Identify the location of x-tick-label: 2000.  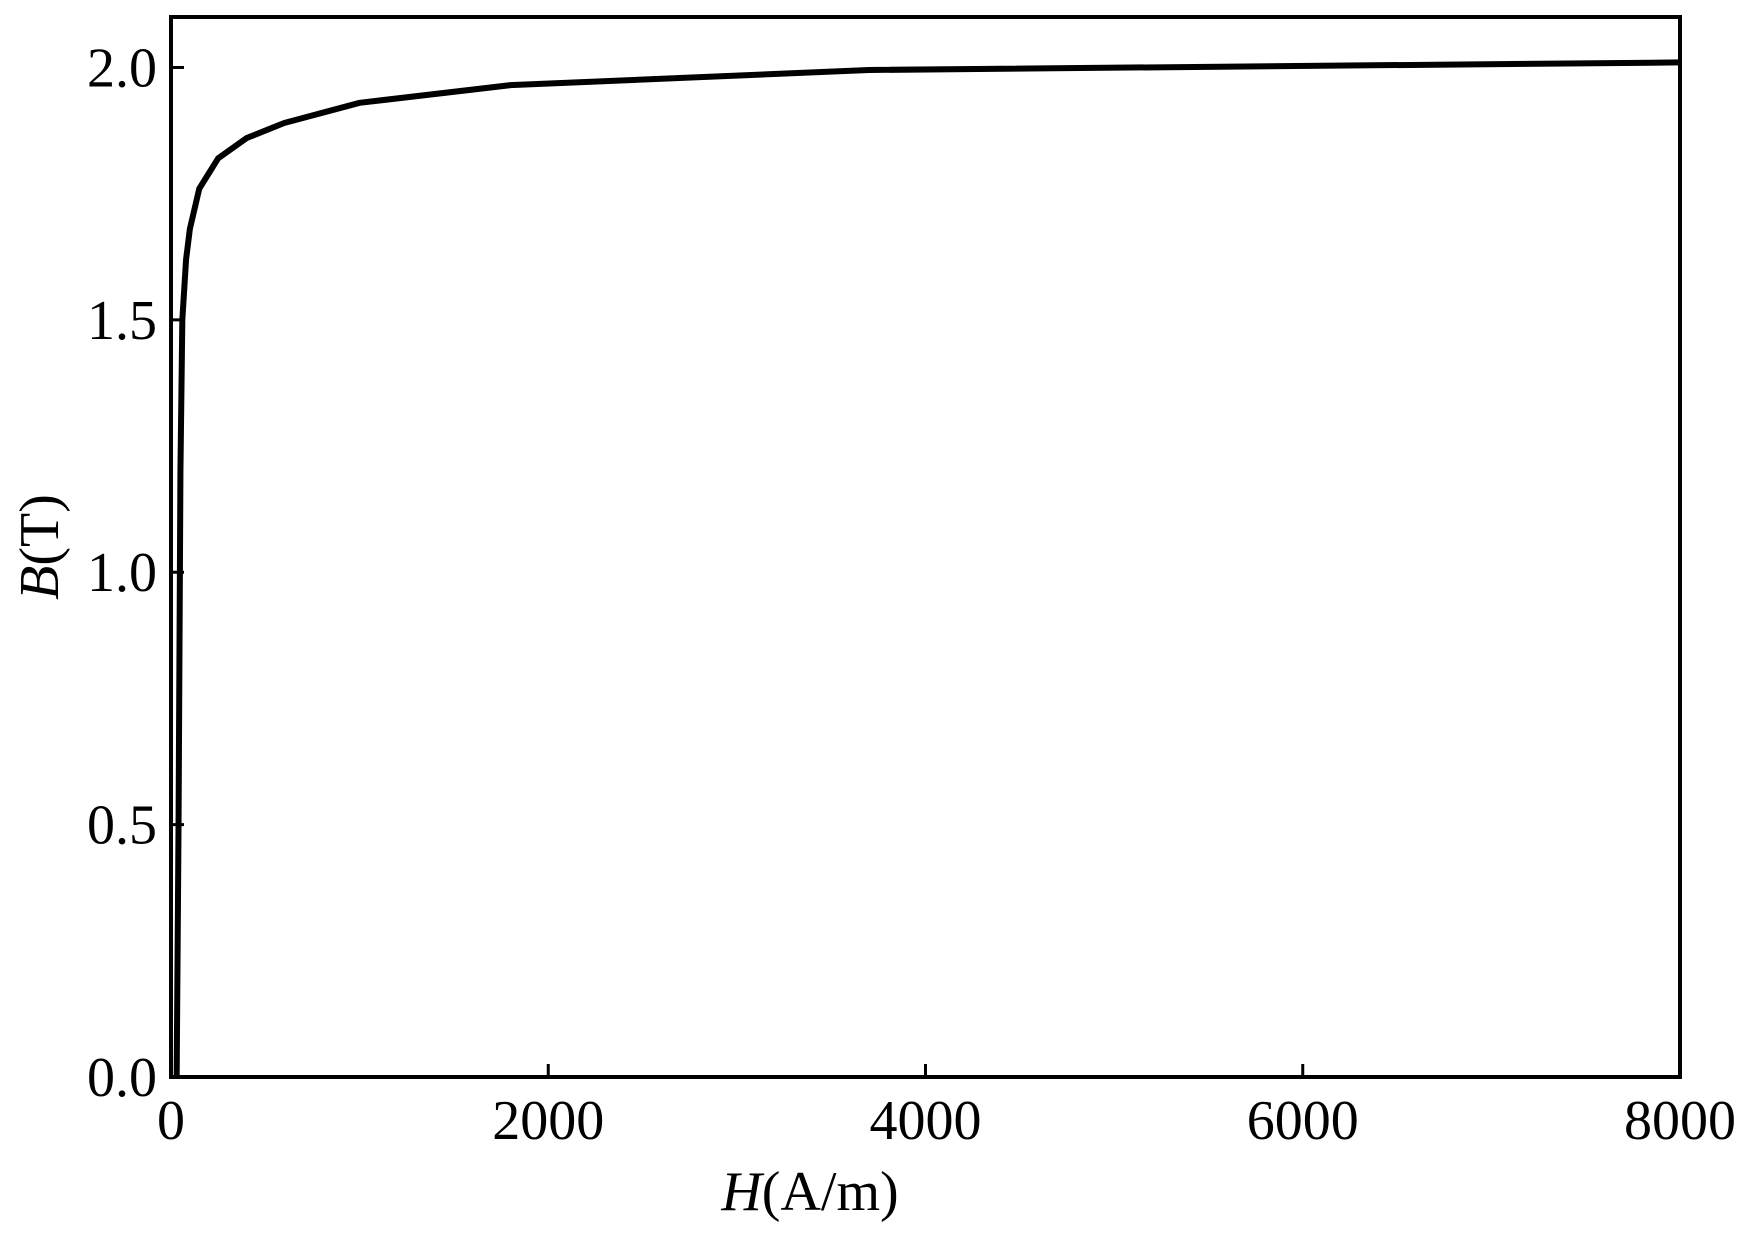
(548, 1121).